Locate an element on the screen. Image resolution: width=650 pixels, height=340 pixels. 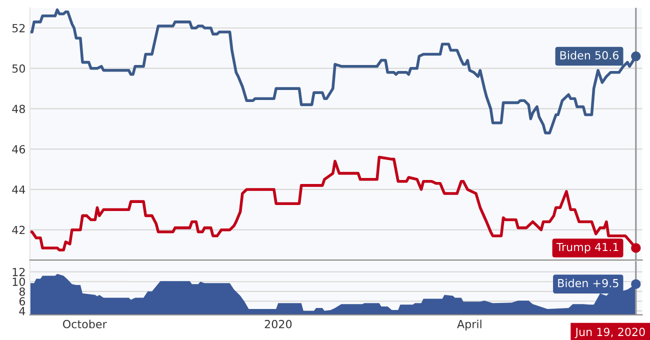
annotation: Biden +9.5 is located at coordinates (588, 283).